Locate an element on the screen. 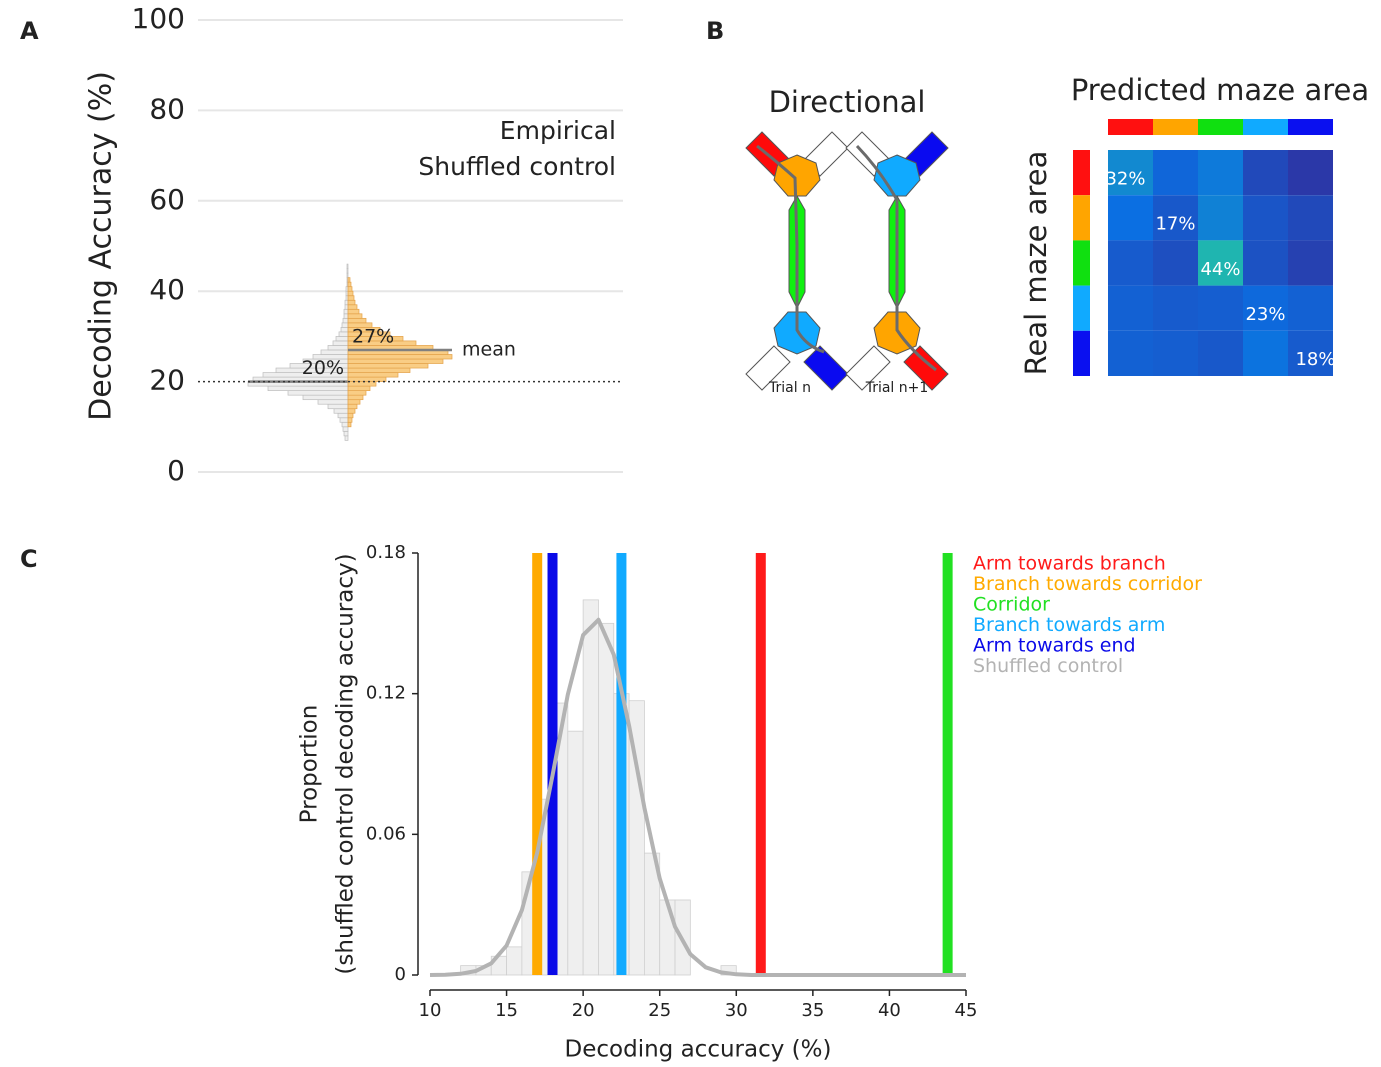 Image resolution: width=1381 pixels, height=1067 pixels. y-tick-label: 0.18 is located at coordinates (386, 552).